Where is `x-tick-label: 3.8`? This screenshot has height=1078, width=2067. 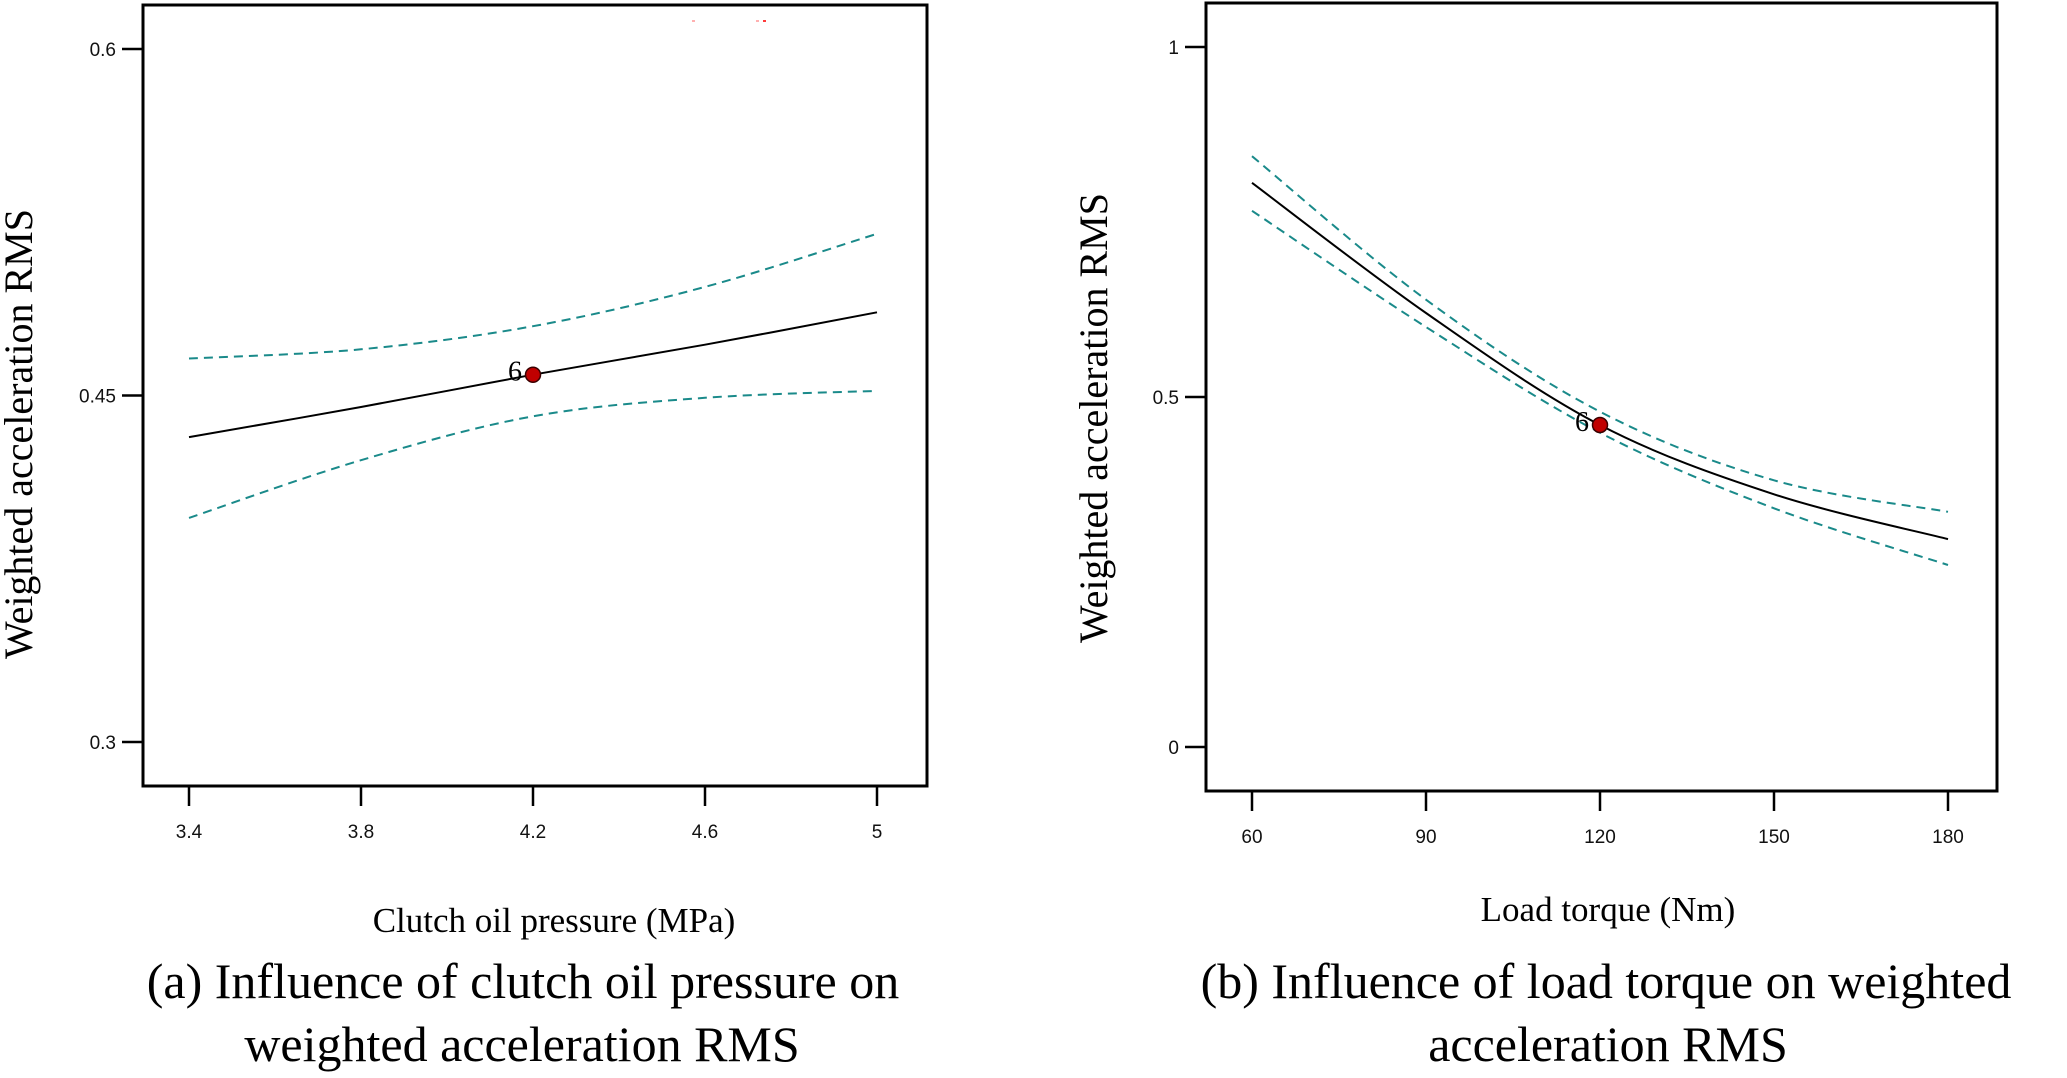 x-tick-label: 3.8 is located at coordinates (361, 832).